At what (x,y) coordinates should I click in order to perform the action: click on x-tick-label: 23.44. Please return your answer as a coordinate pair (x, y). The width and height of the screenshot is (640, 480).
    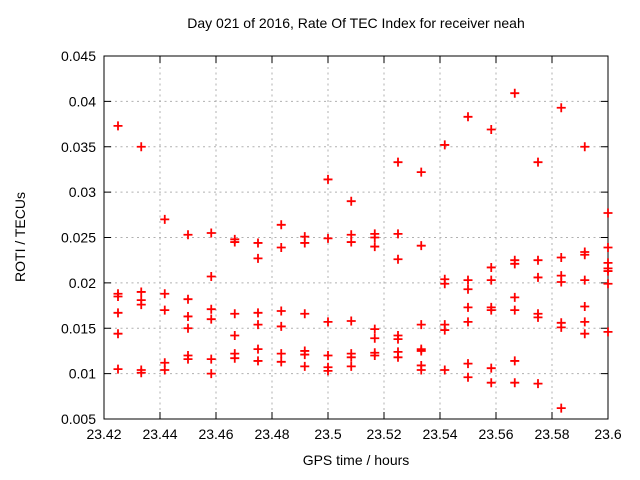
    Looking at the image, I should click on (159, 434).